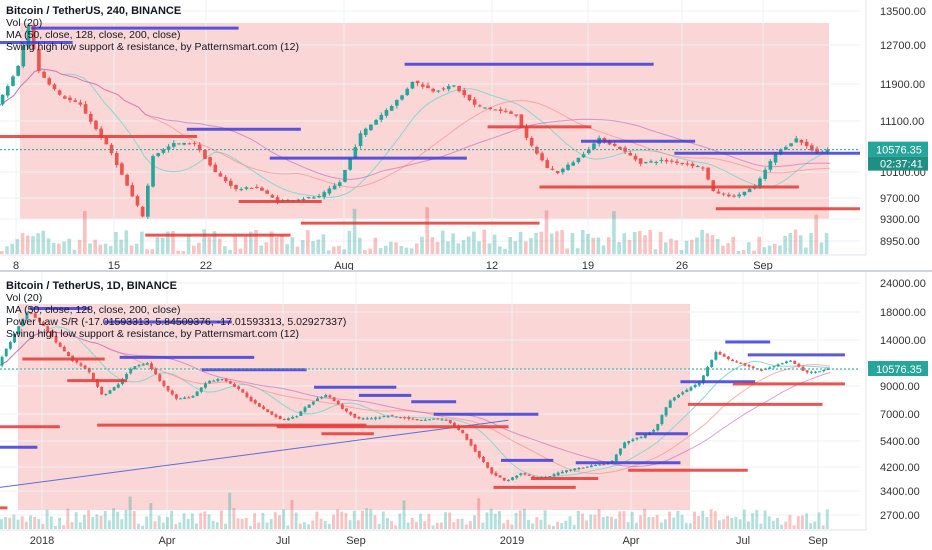  I want to click on time-tick-label: 8, so click(16, 266).